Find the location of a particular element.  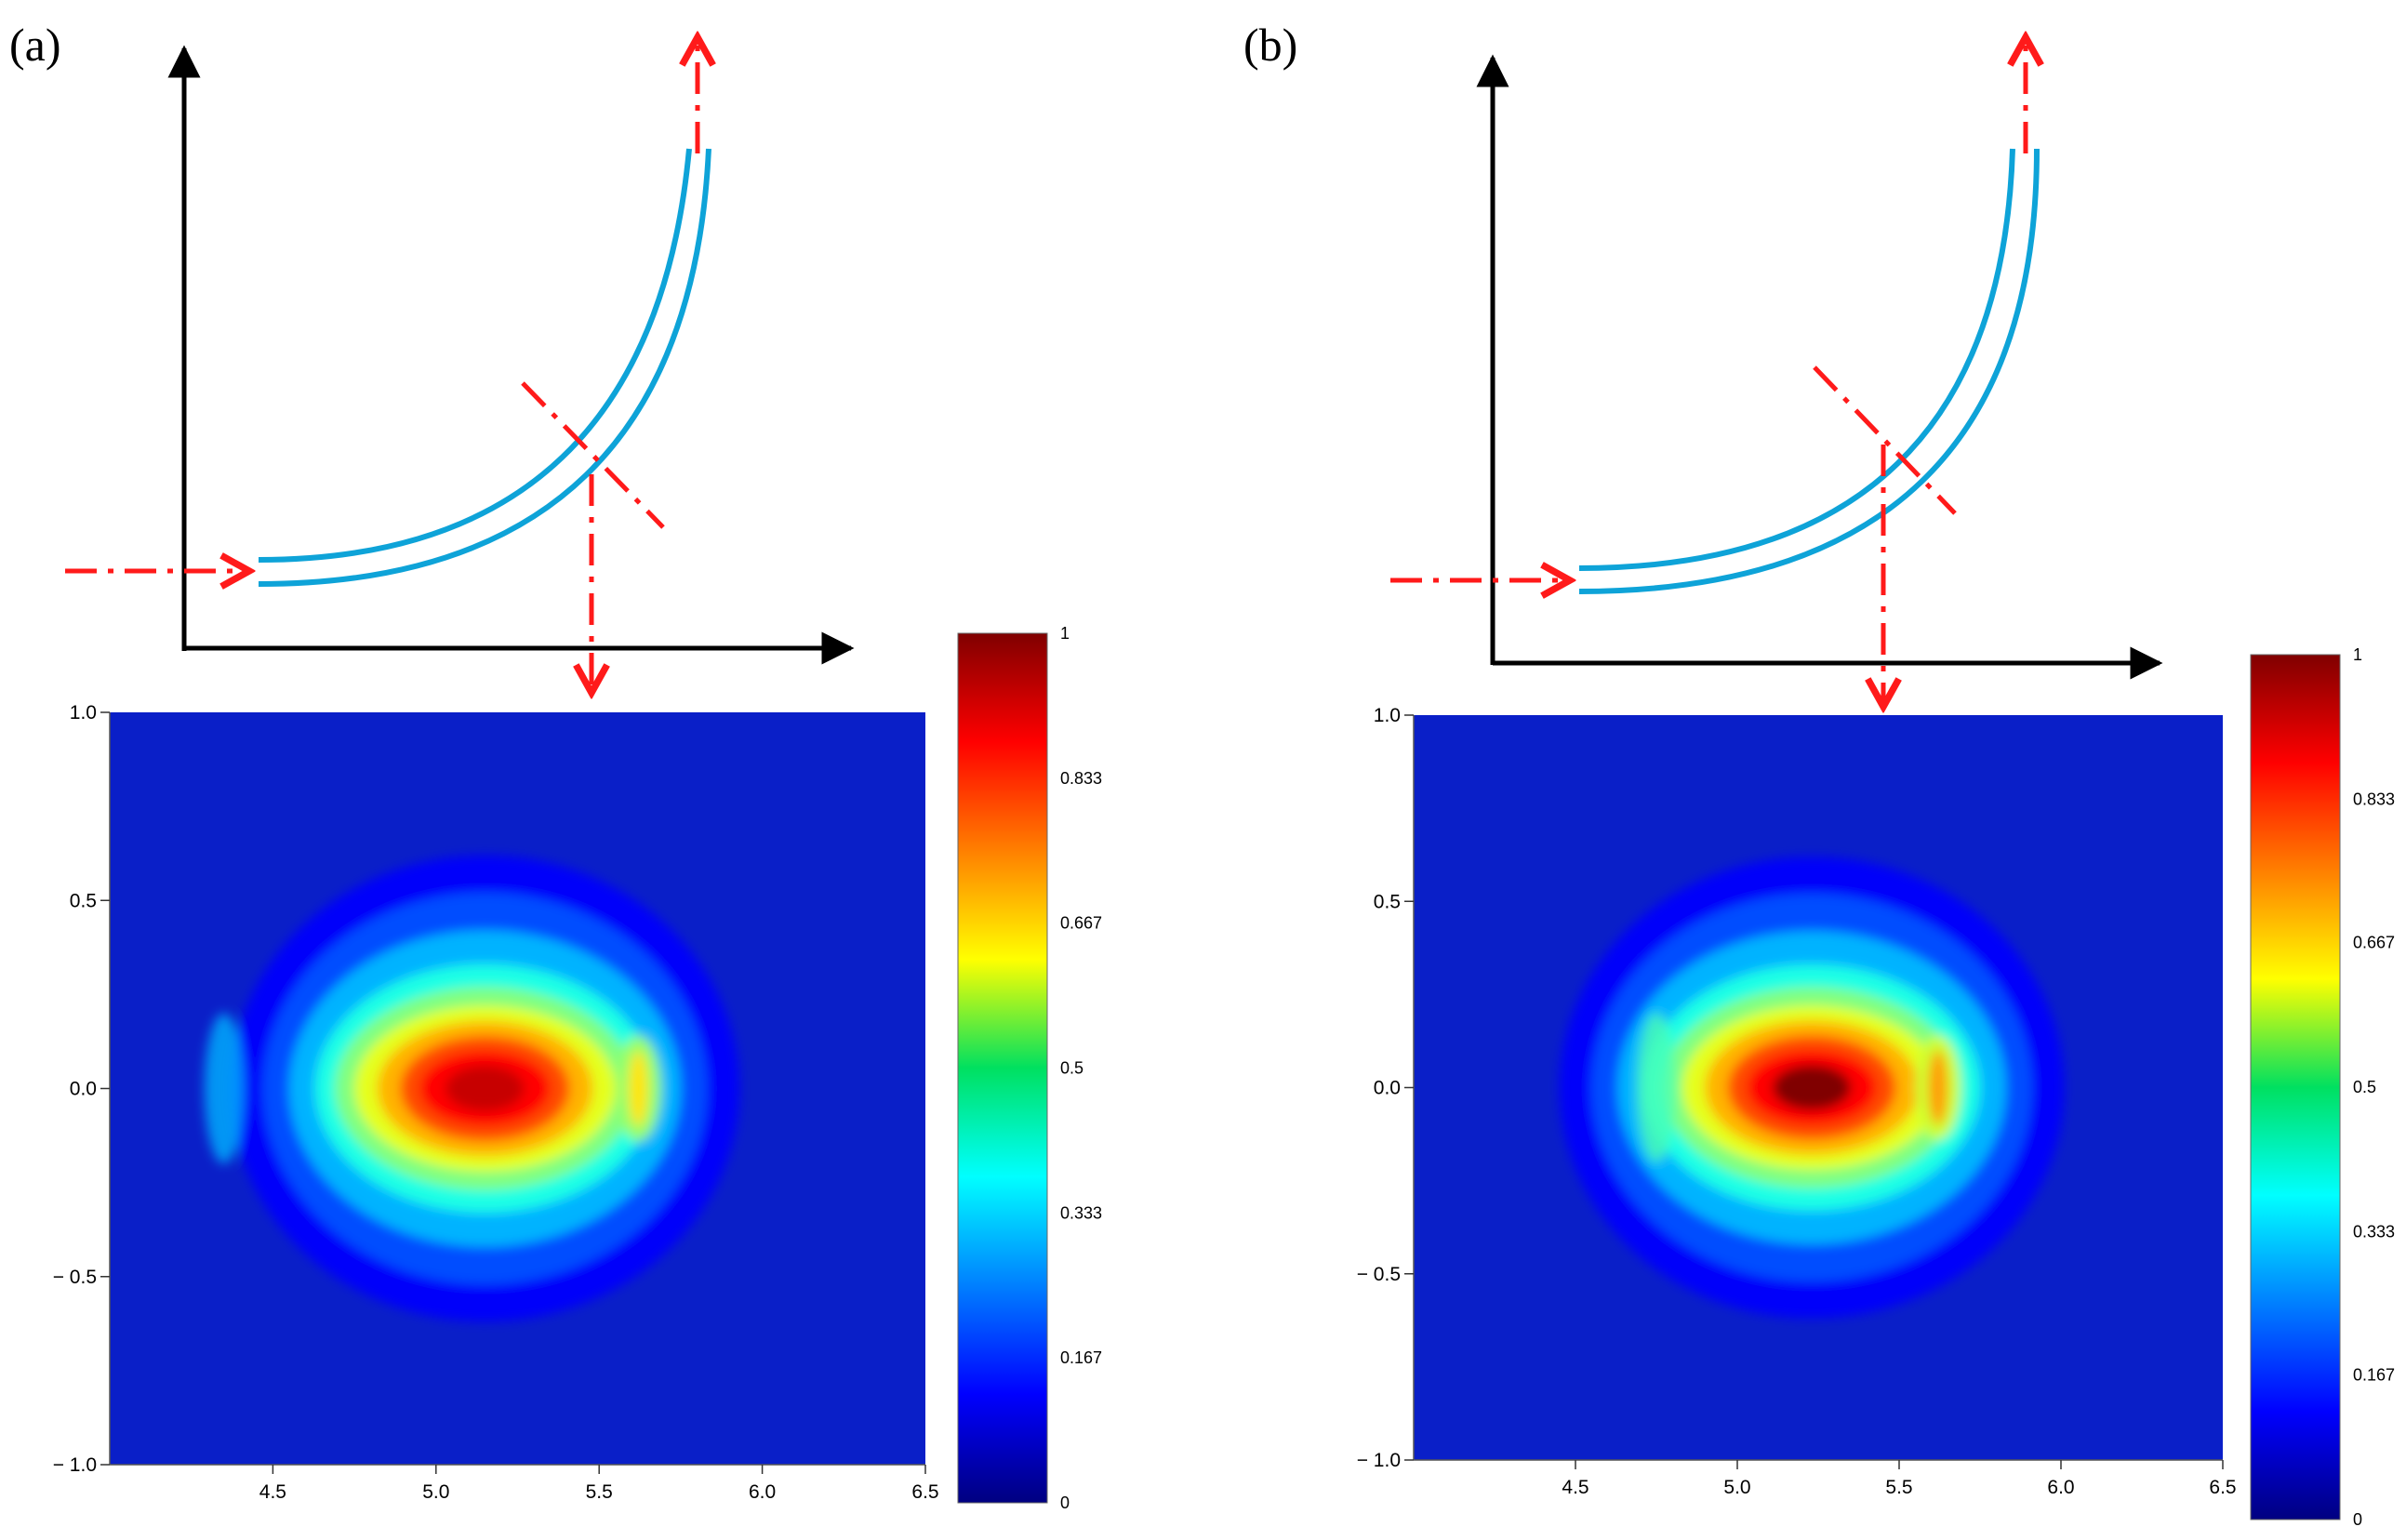

y-tick-label-b-2: 0.0 is located at coordinates (1387, 1088).